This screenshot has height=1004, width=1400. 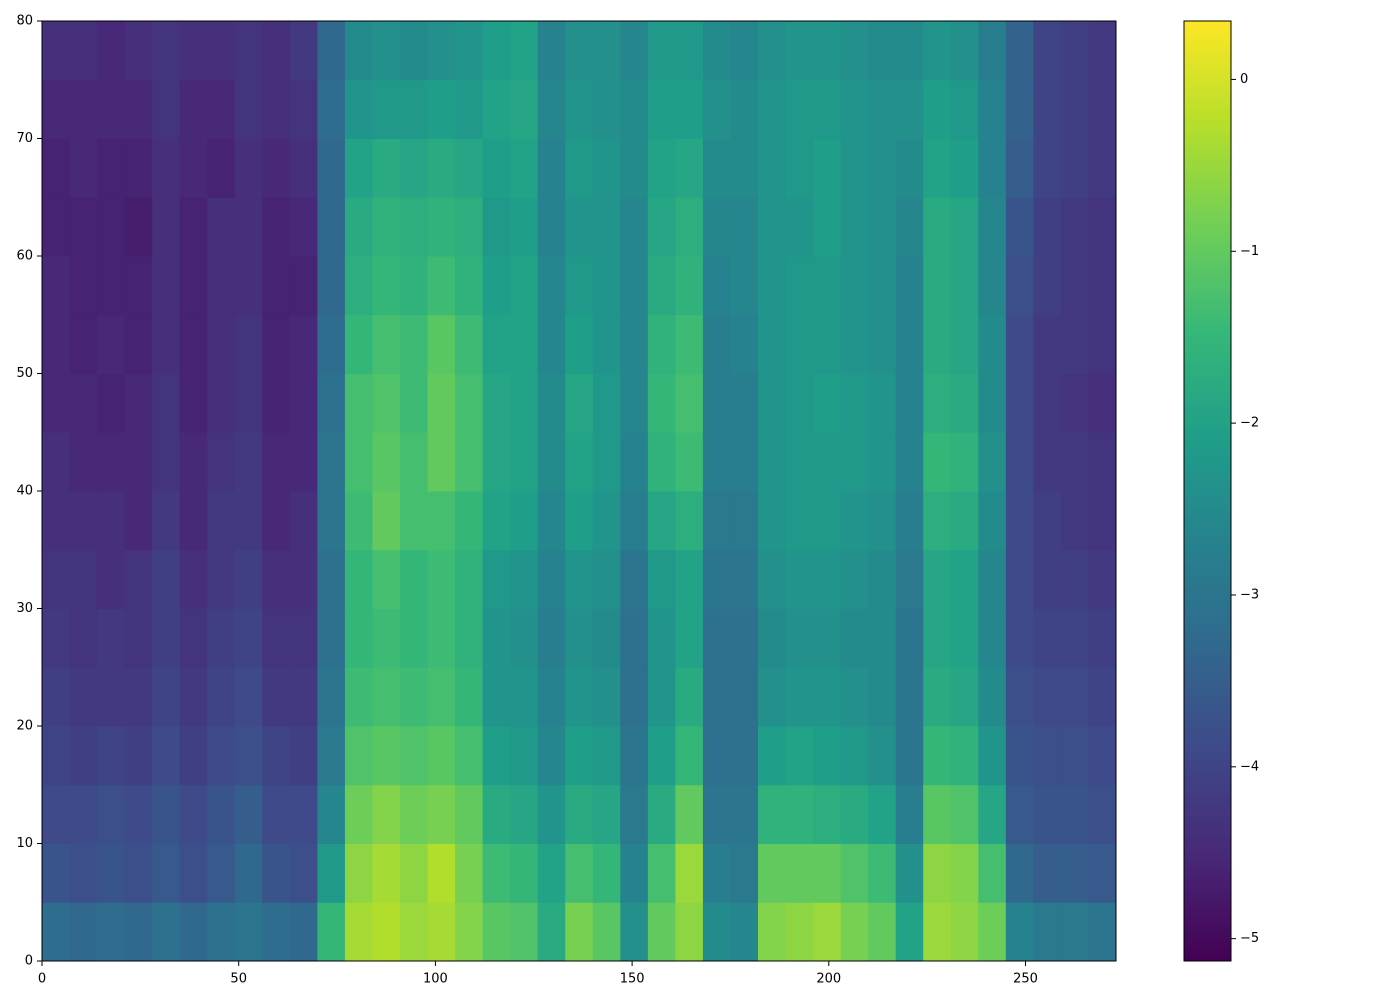 What do you see at coordinates (632, 979) in the screenshot?
I see `x-tick-label: 150` at bounding box center [632, 979].